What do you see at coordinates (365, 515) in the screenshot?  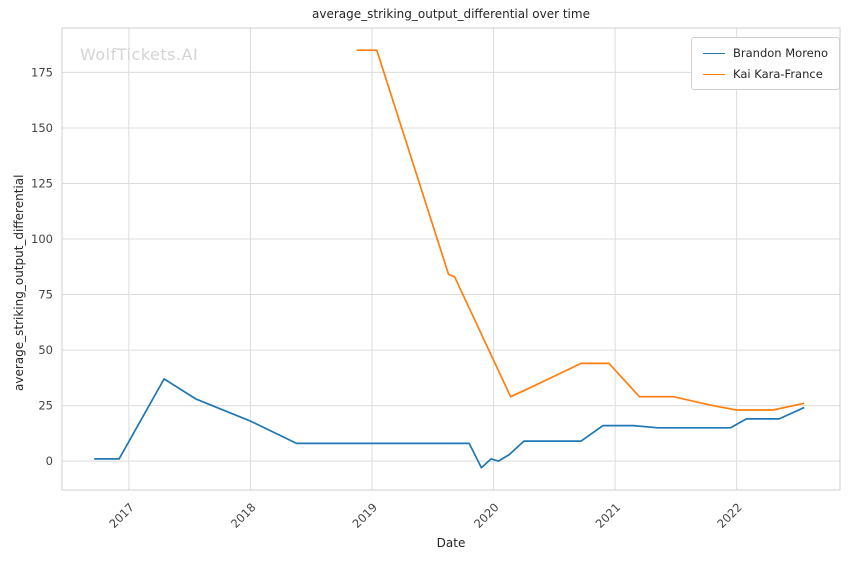 I see `x-tick-label: 2019` at bounding box center [365, 515].